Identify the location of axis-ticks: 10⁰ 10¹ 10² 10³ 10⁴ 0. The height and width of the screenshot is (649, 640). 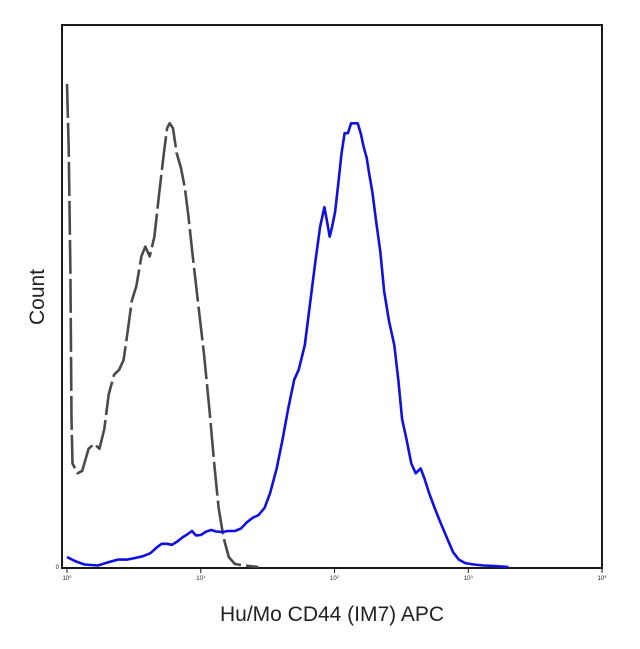
(332, 573).